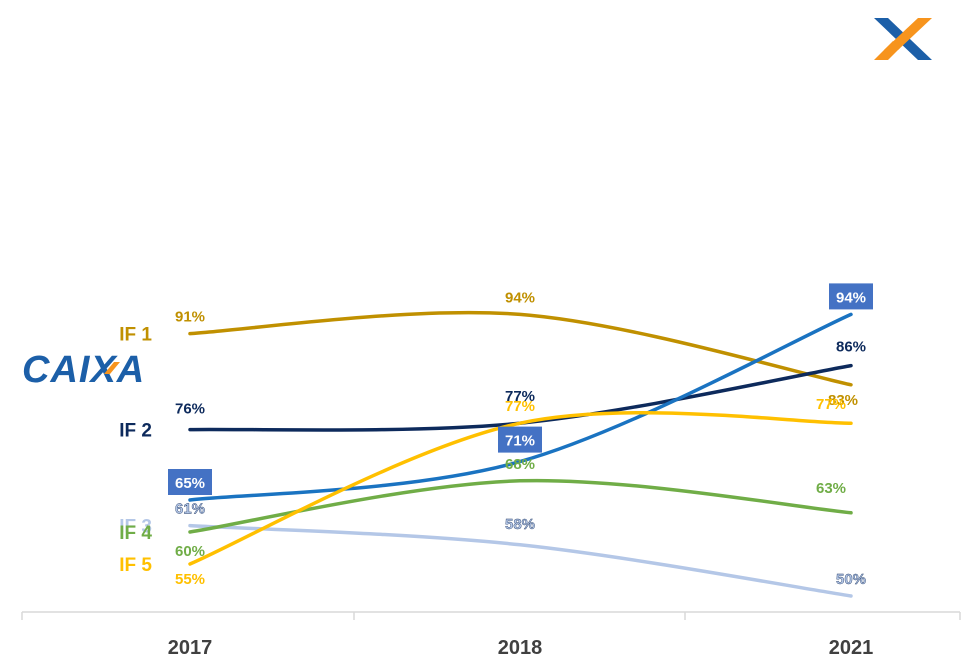 This screenshot has width=962, height=662. I want to click on caixa-logo-text: CAIXA, so click(83, 370).